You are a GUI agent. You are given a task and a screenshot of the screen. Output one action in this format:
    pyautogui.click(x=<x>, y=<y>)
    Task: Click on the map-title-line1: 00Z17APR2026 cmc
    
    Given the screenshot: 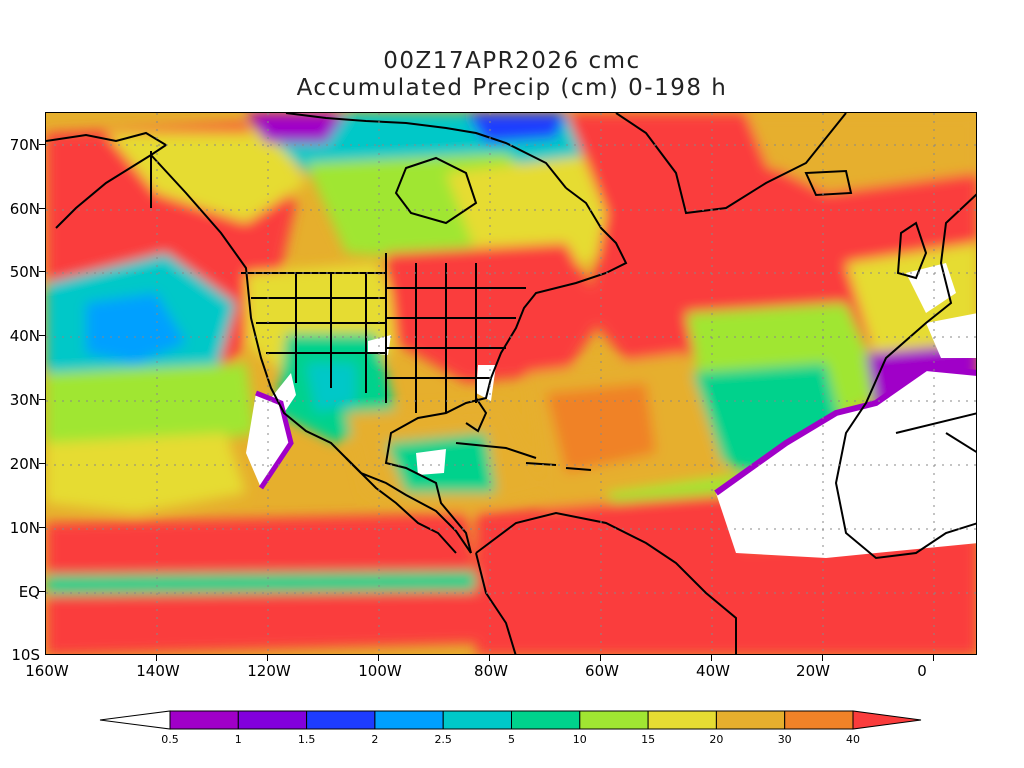 What is the action you would take?
    pyautogui.click(x=512, y=61)
    